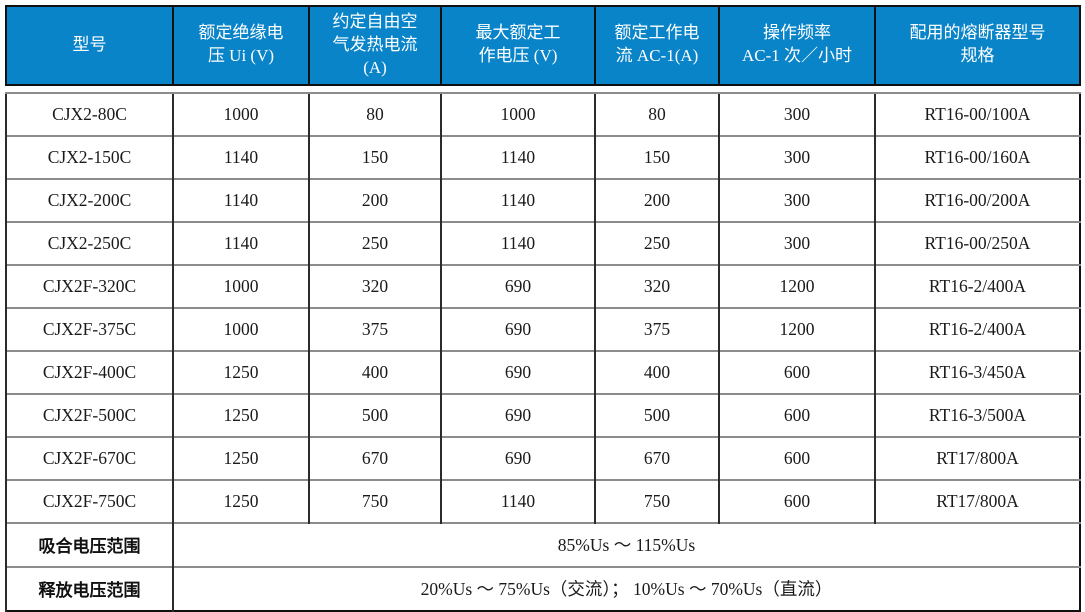  Describe the element at coordinates (89, 113) in the screenshot. I see `cell-model: CJX2-80C` at that location.